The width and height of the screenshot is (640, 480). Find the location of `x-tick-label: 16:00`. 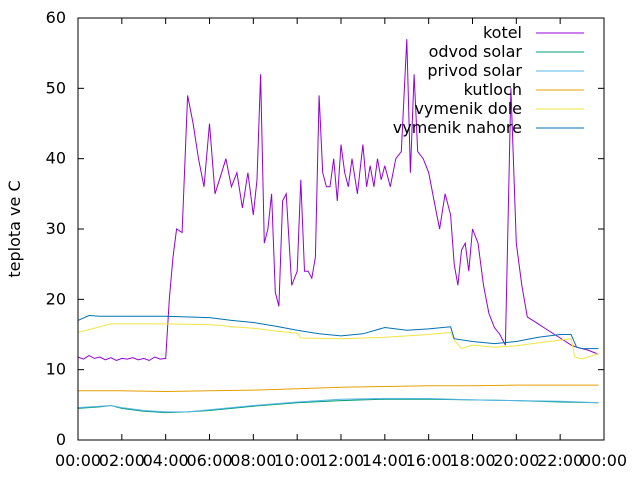

x-tick-label: 16:00 is located at coordinates (429, 460).